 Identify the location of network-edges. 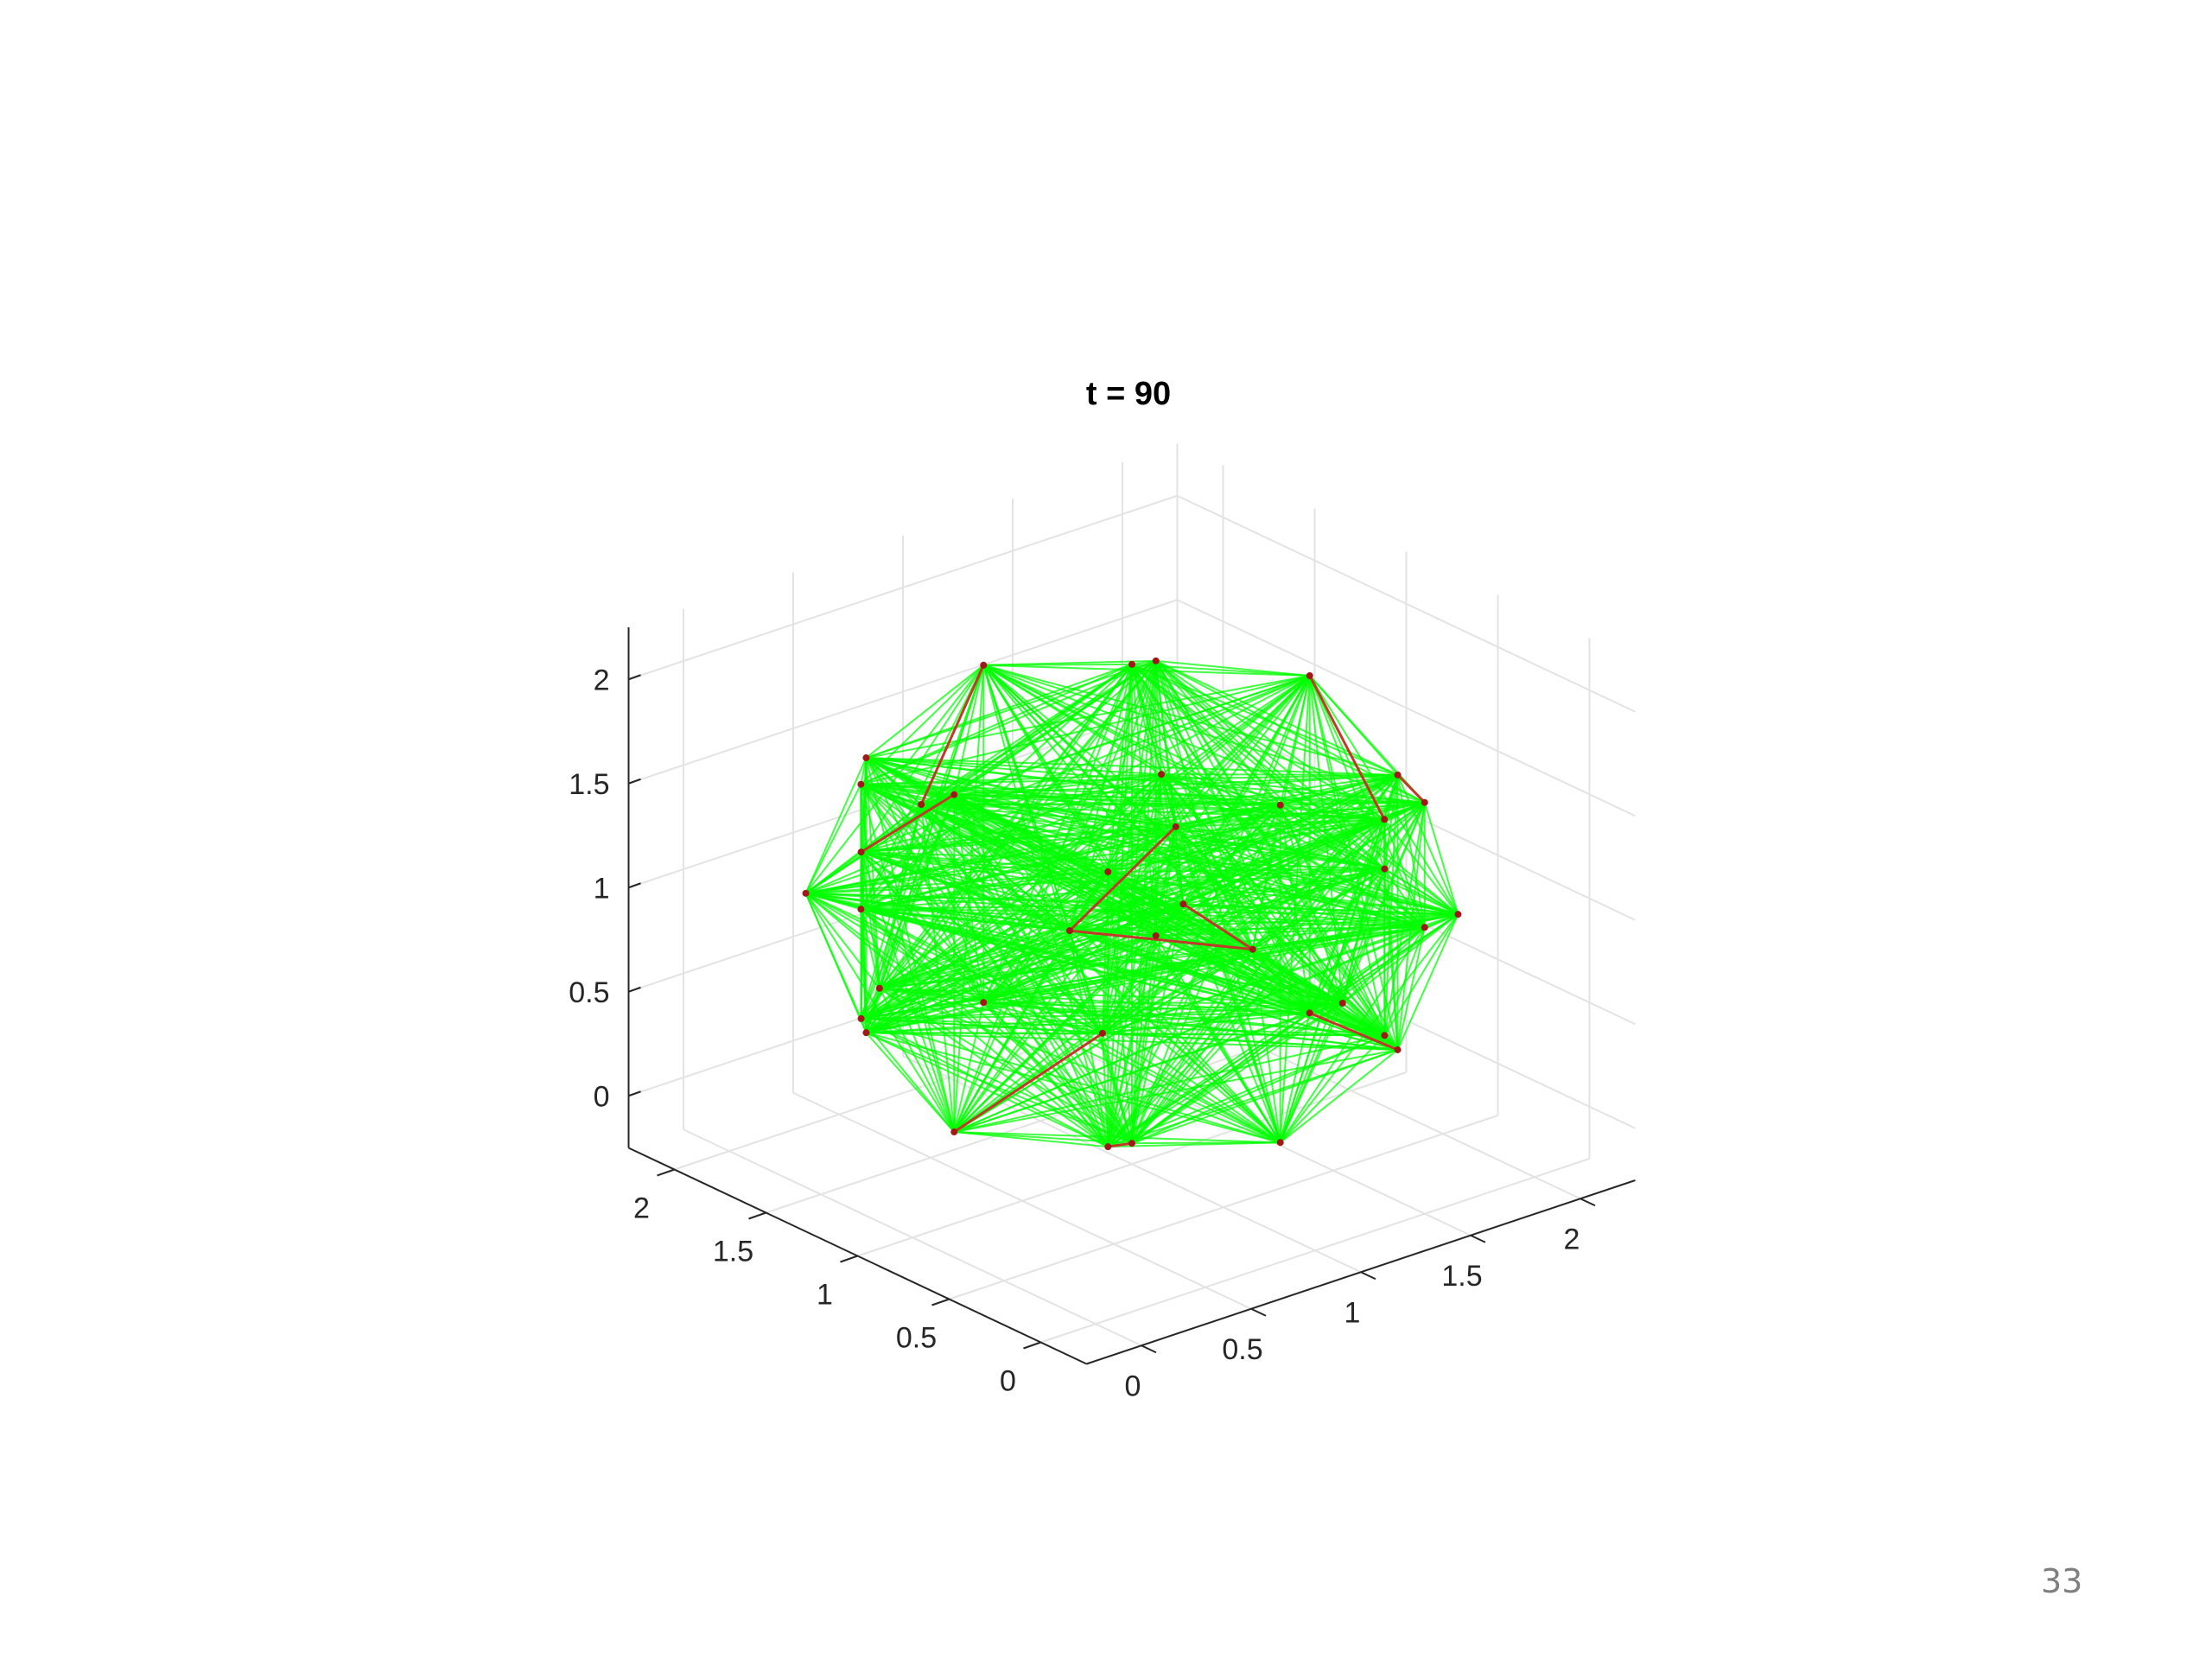
(1131, 903).